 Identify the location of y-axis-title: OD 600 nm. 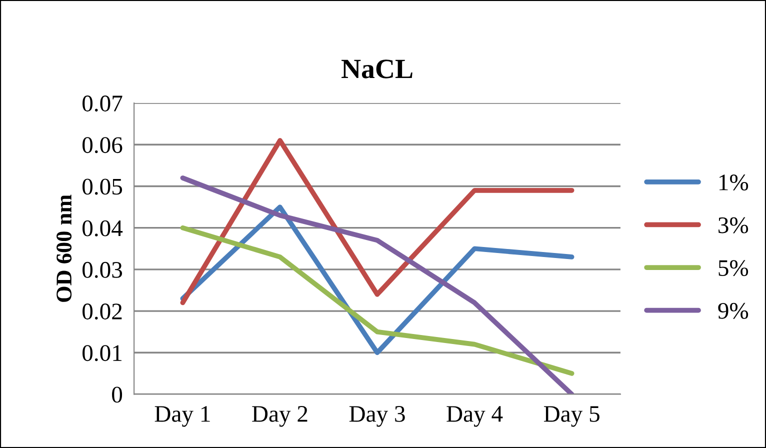
(64, 248).